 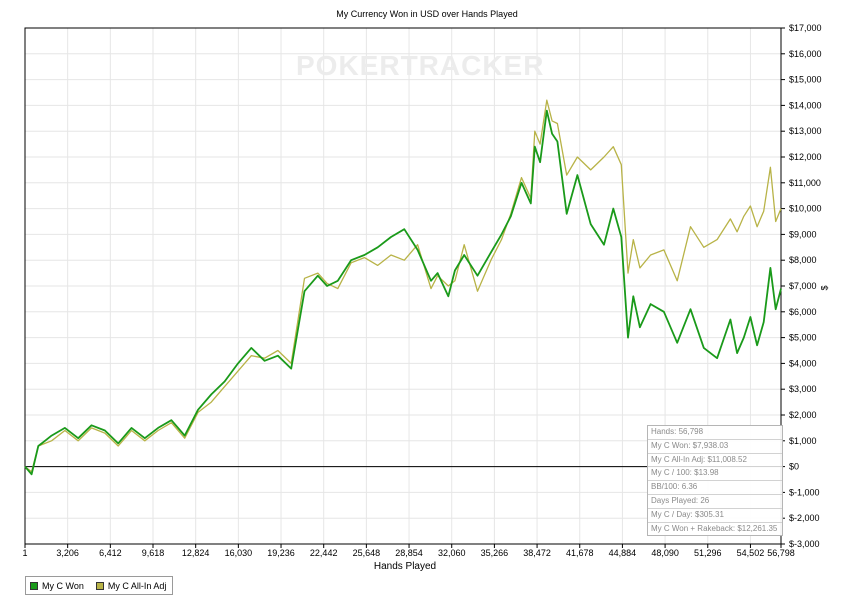 I want to click on y-tick-label: $11,000, so click(x=805, y=183).